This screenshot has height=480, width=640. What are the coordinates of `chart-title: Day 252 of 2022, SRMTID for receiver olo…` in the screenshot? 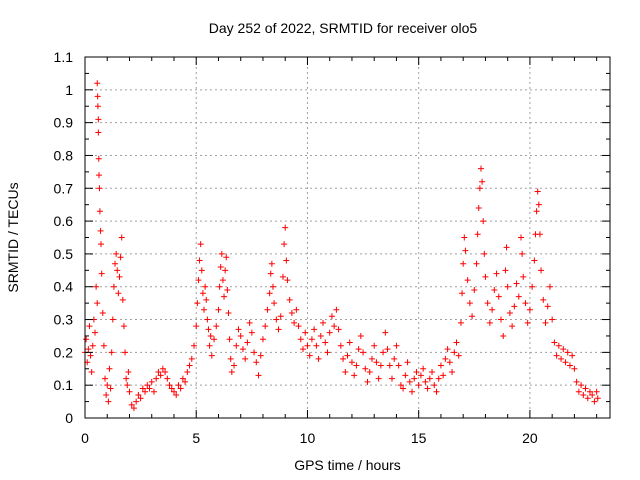 It's located at (343, 28).